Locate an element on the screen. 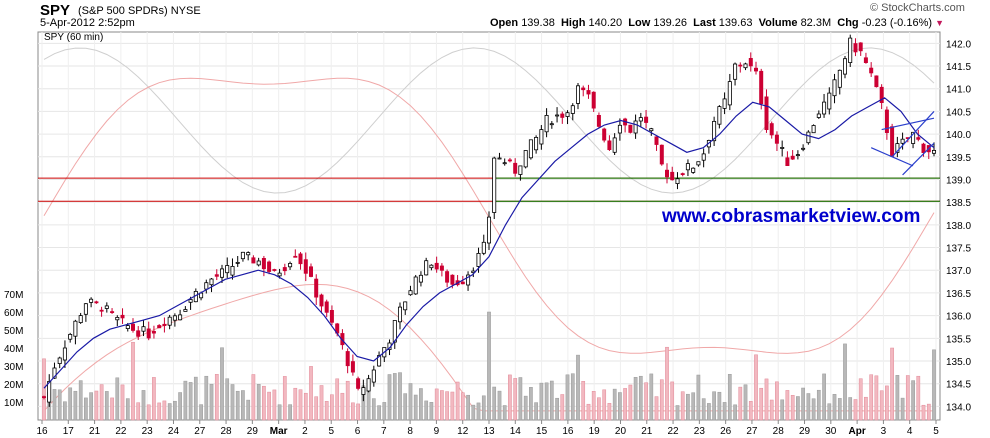 Image resolution: width=990 pixels, height=438 pixels. pattern-trendline is located at coordinates (892, 157).